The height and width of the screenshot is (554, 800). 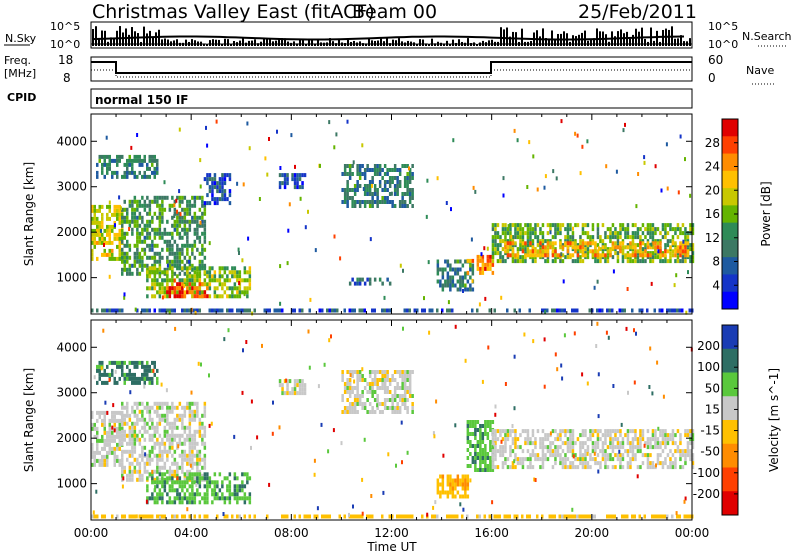 I want to click on cpid-label: CPID, so click(x=21, y=97).